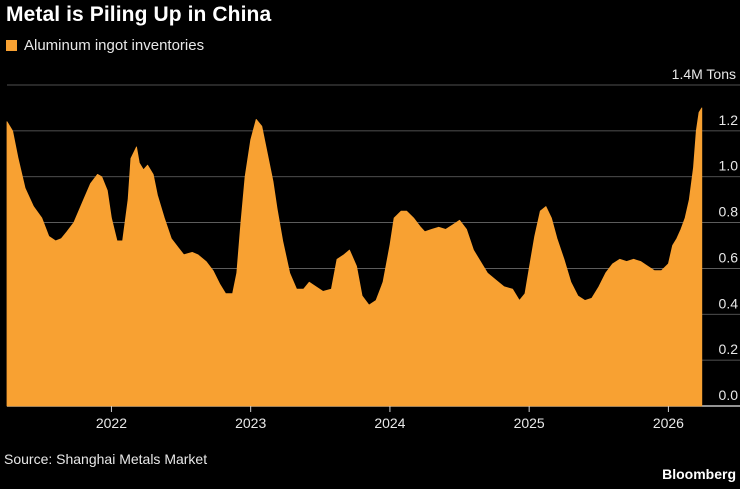  What do you see at coordinates (106, 459) in the screenshot?
I see `source-note: Source: Shanghai Metals Market` at bounding box center [106, 459].